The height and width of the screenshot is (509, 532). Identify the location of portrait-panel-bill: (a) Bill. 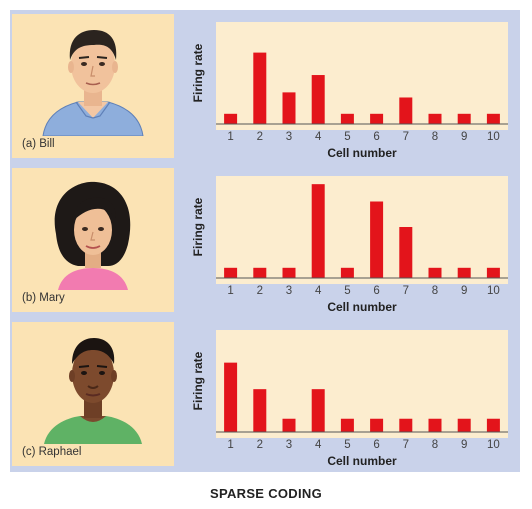
(93, 86).